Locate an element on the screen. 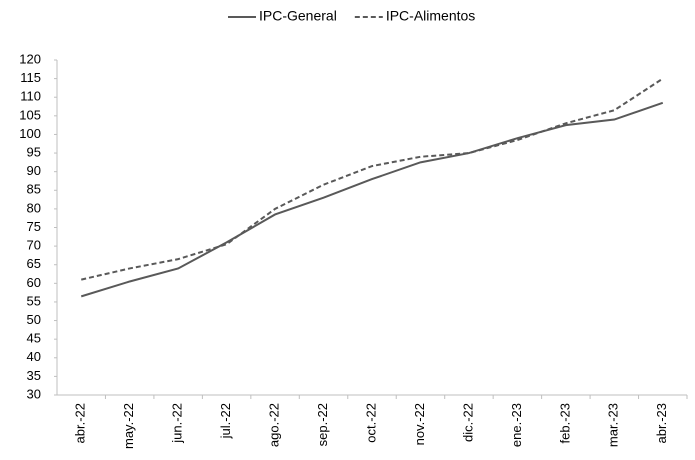 Image resolution: width=695 pixels, height=460 pixels. x-tick-label: abr.-22 is located at coordinates (80, 423).